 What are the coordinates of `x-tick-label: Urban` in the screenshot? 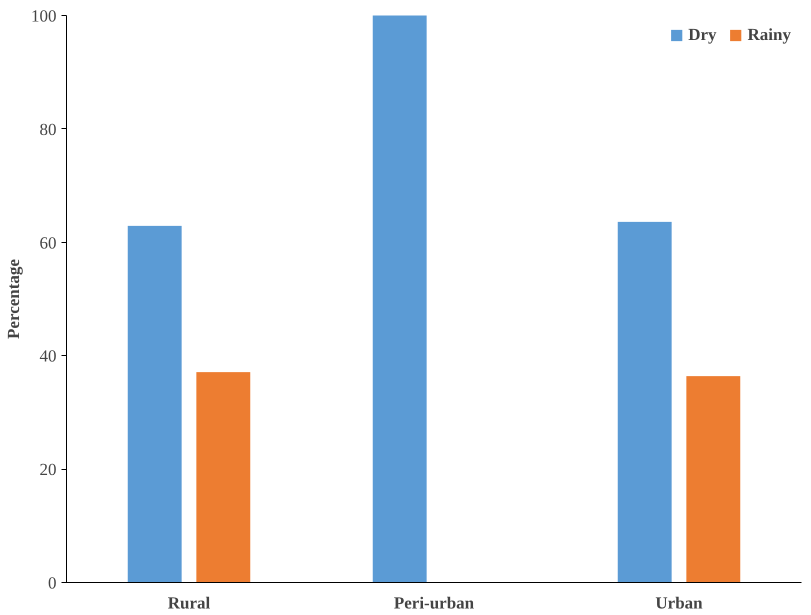 It's located at (679, 603).